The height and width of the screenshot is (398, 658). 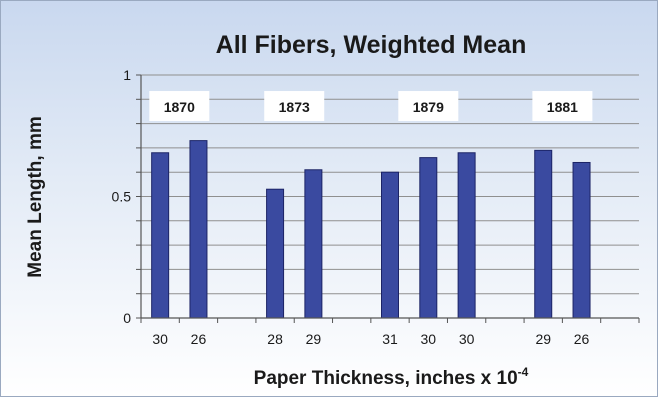 I want to click on y-tick-label: 0.5, so click(x=122, y=197).